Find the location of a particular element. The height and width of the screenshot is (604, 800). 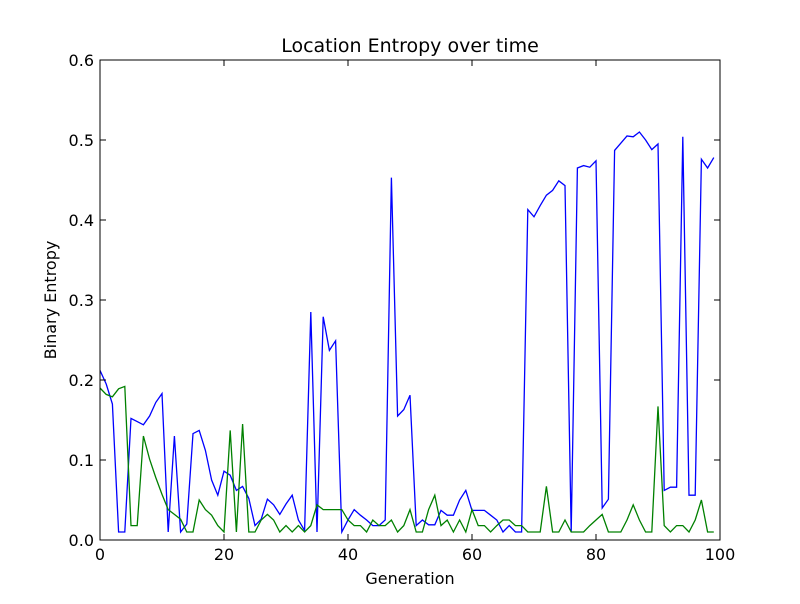

y-tick-label: 0.4 is located at coordinates (81, 220).